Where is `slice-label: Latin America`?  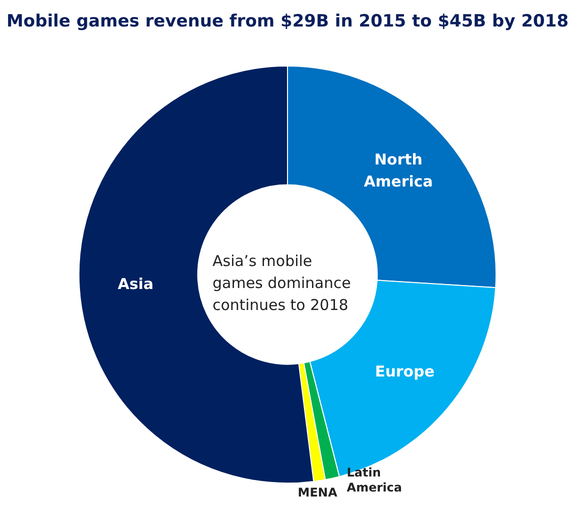 slice-label: Latin America is located at coordinates (374, 480).